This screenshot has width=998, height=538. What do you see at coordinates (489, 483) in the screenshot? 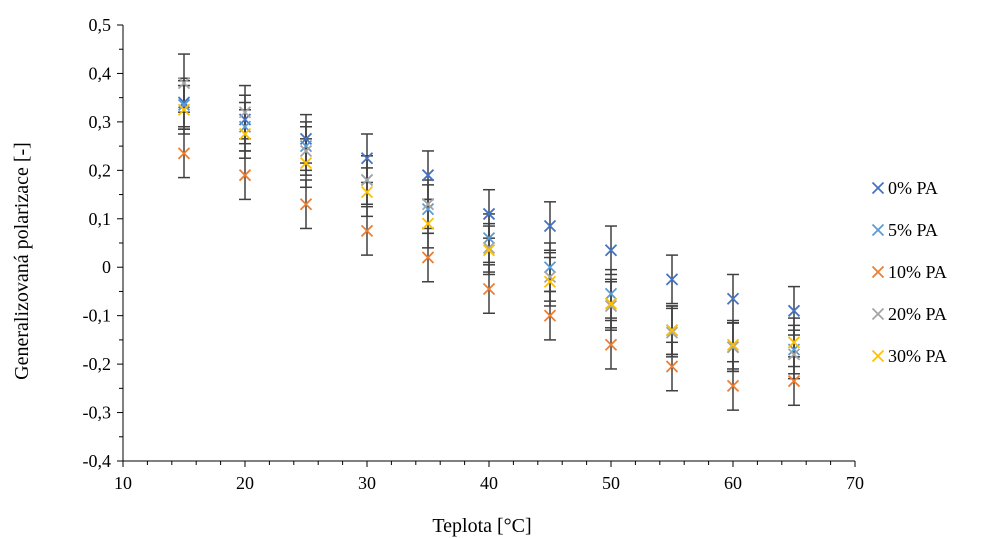
I see `x-tick-label: 40` at bounding box center [489, 483].